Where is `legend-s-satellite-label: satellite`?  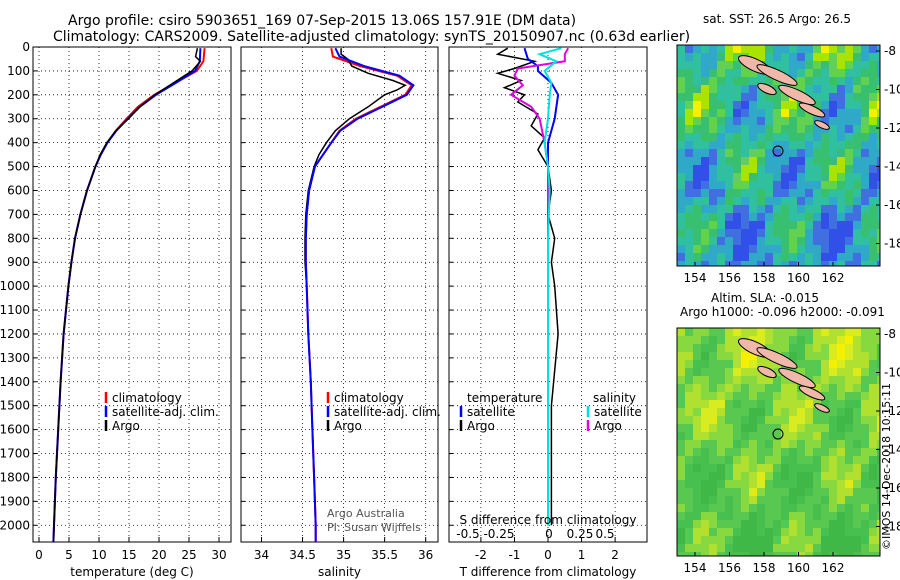 legend-s-satellite-label: satellite is located at coordinates (618, 412).